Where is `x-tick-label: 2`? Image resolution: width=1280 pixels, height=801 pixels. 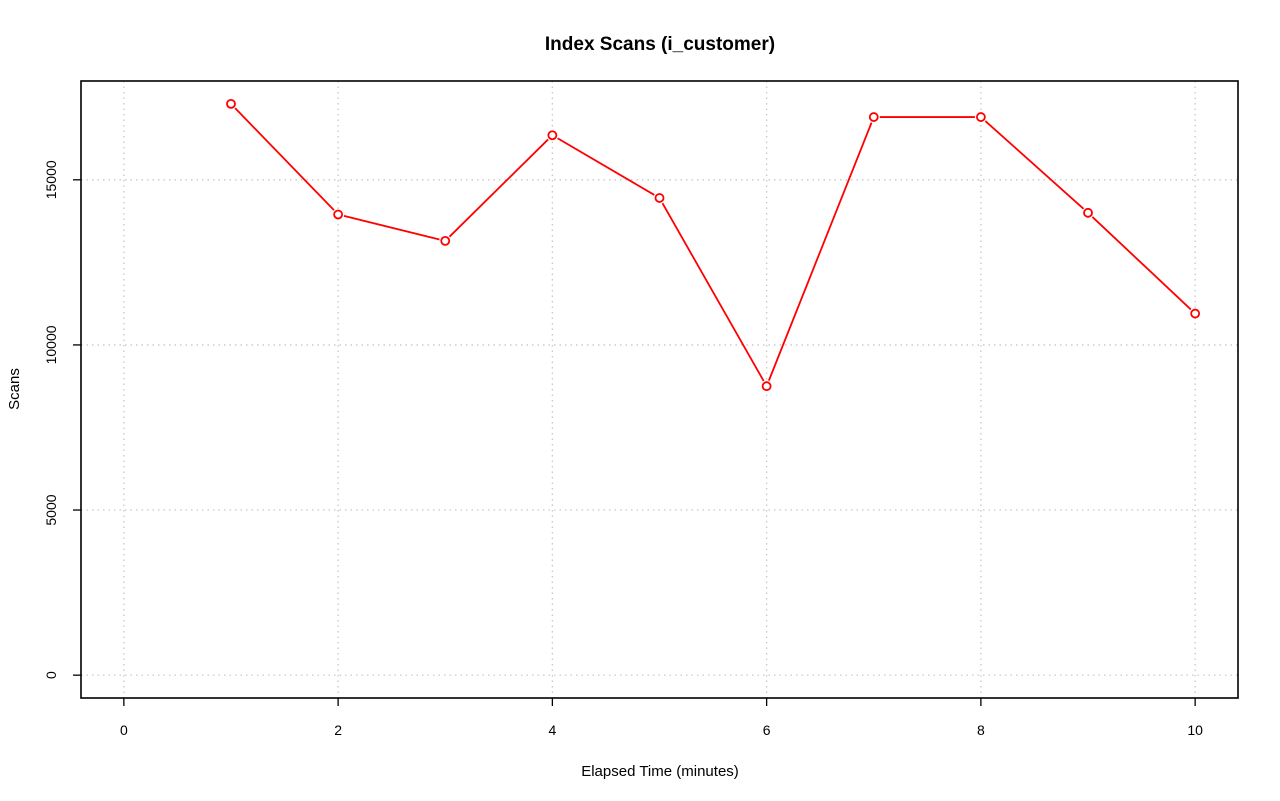
x-tick-label: 2 is located at coordinates (338, 730).